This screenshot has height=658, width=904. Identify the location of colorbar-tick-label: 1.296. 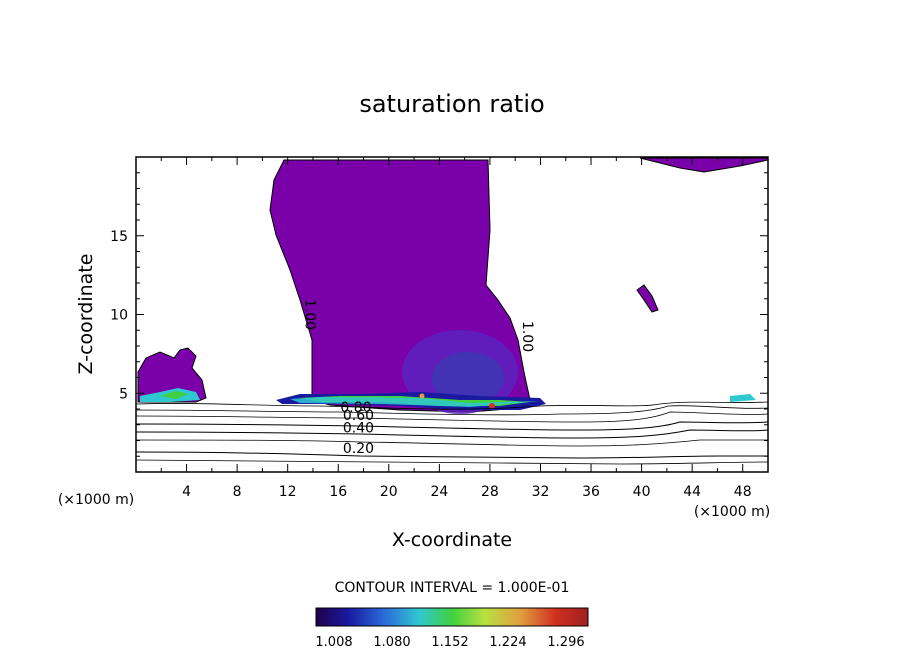
(565, 642).